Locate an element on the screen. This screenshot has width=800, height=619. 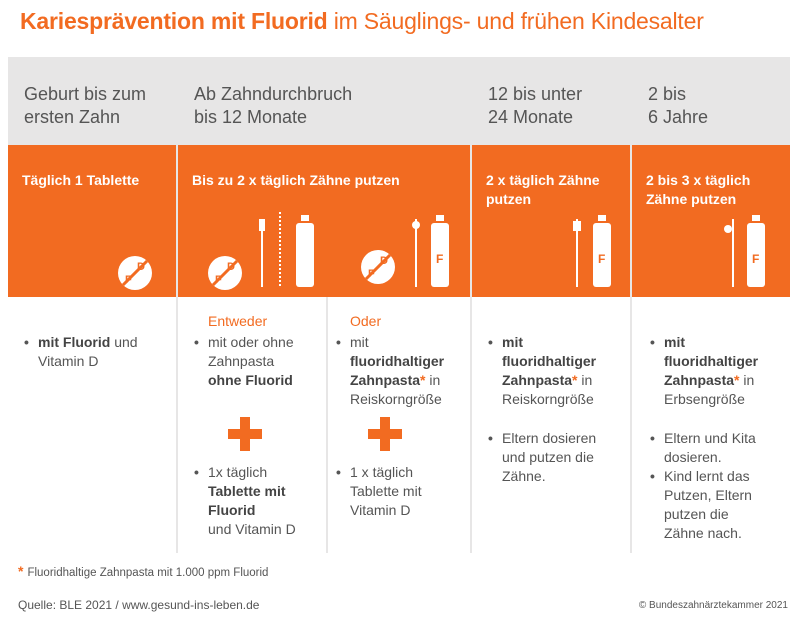
header-cell-2-6-years: 2 bis 6 Jahre is located at coordinates (711, 101).